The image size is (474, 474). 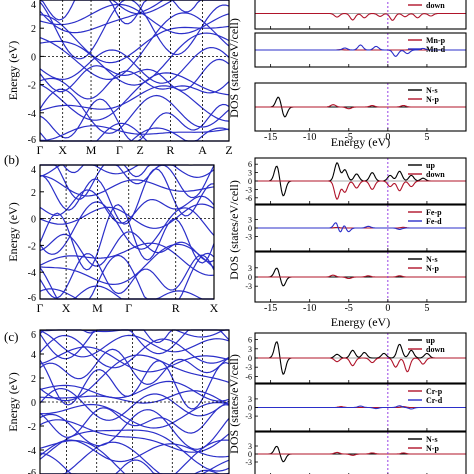 What do you see at coordinates (97, 308) in the screenshot?
I see `kpoint-label: M` at bounding box center [97, 308].